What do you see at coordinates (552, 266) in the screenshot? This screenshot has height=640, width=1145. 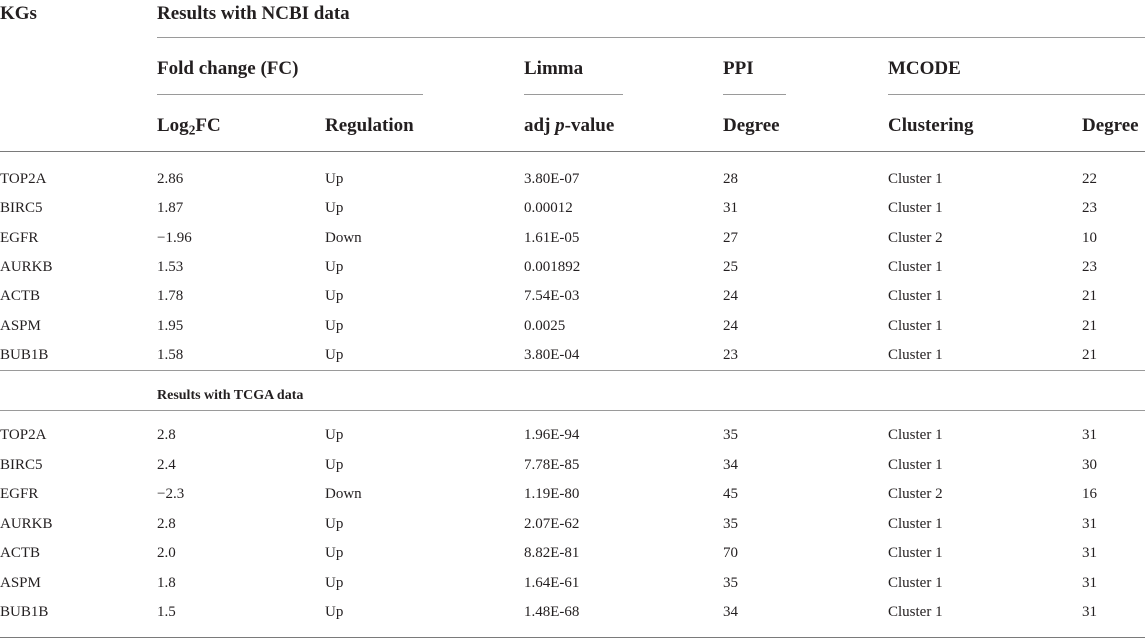 I see `cell-adj-p: 0.001892` at bounding box center [552, 266].